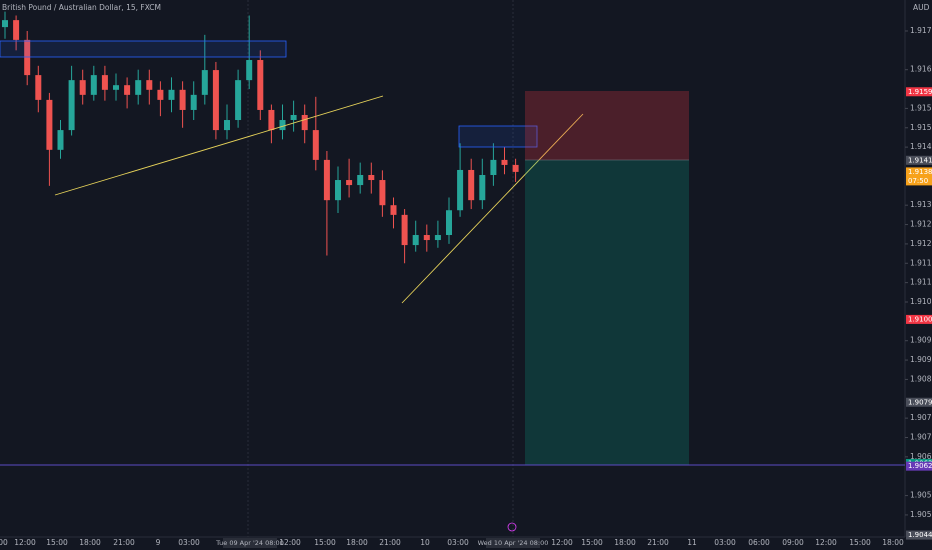 The width and height of the screenshot is (932, 550). Describe the element at coordinates (921, 436) in the screenshot. I see `y-tick-label: 1.90700` at that location.